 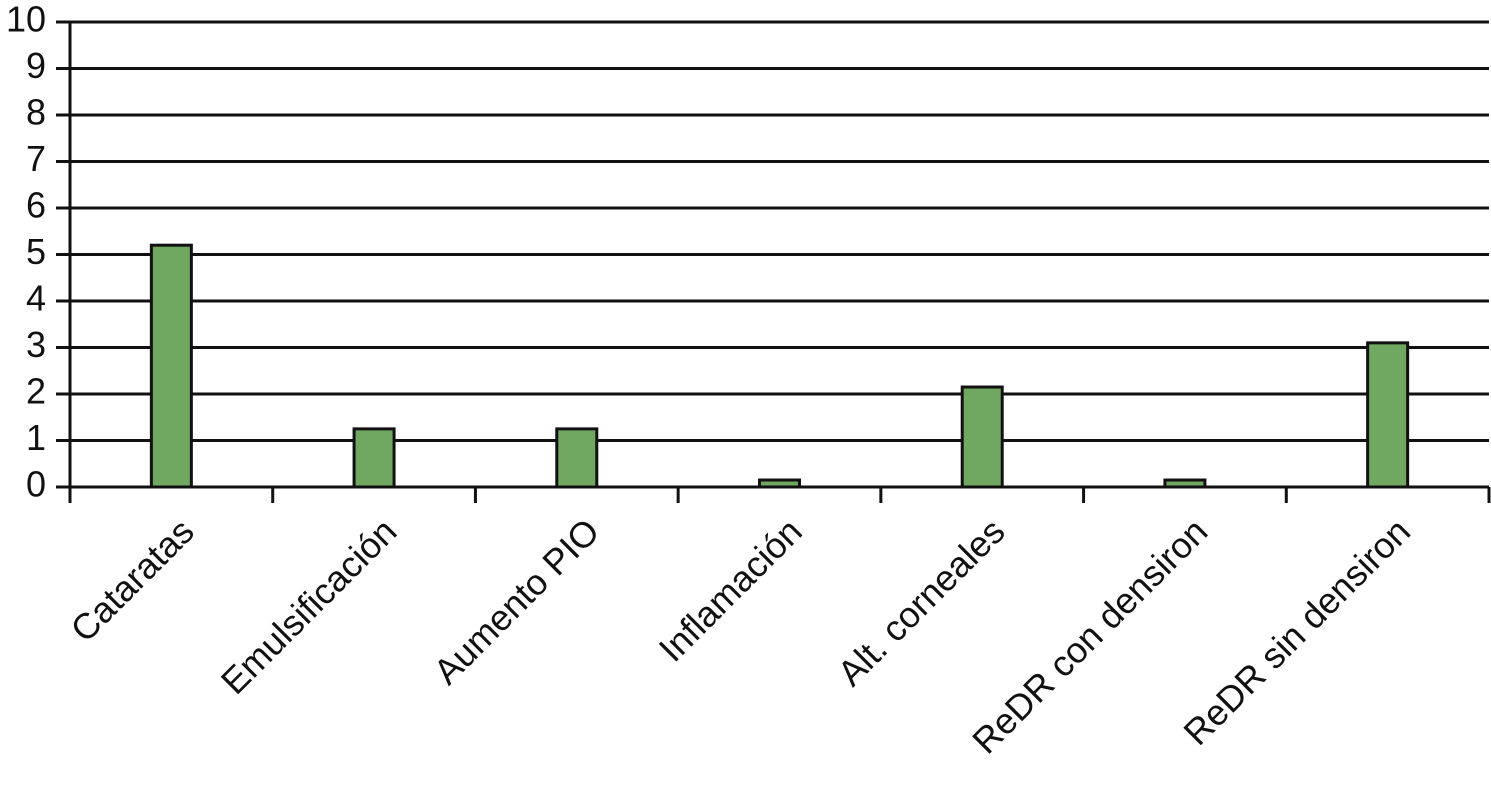 I want to click on y-tick-label: 4, so click(x=36, y=298).